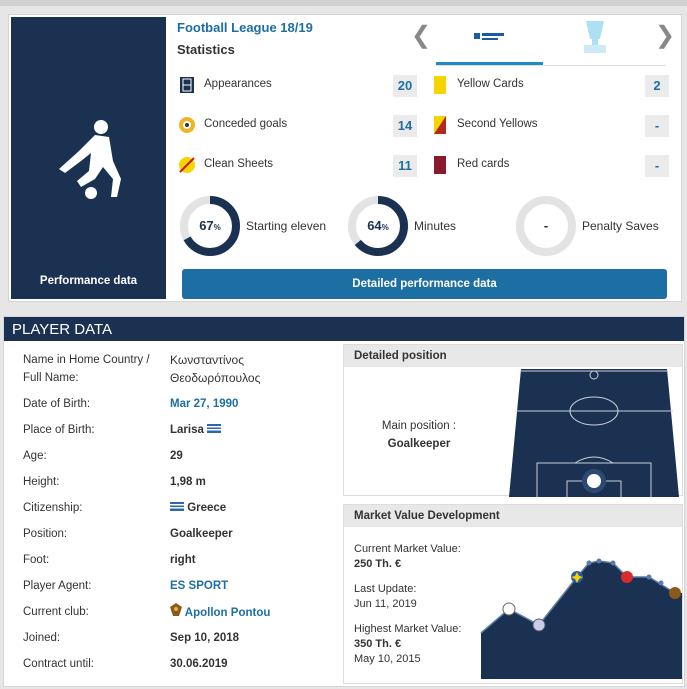 Image resolution: width=687 pixels, height=689 pixels. Describe the element at coordinates (201, 534) in the screenshot. I see `info-value: Goalkeeper` at that location.